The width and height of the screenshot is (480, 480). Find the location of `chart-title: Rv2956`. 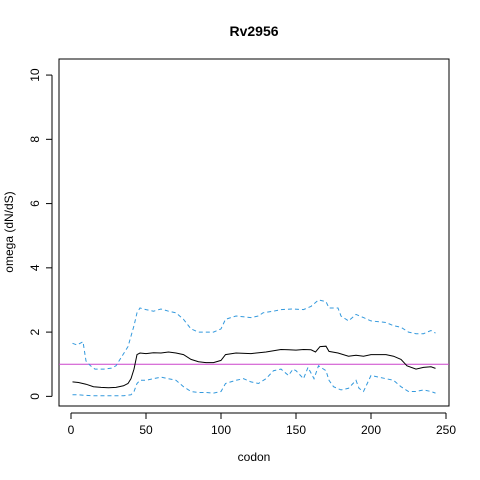

chart-title: Rv2956 is located at coordinates (253, 31).